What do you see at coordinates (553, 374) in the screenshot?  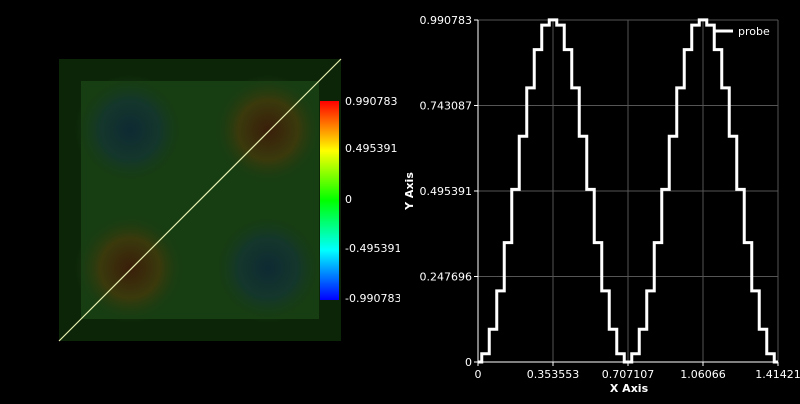 I see `x-tick-label: 0.353553` at bounding box center [553, 374].